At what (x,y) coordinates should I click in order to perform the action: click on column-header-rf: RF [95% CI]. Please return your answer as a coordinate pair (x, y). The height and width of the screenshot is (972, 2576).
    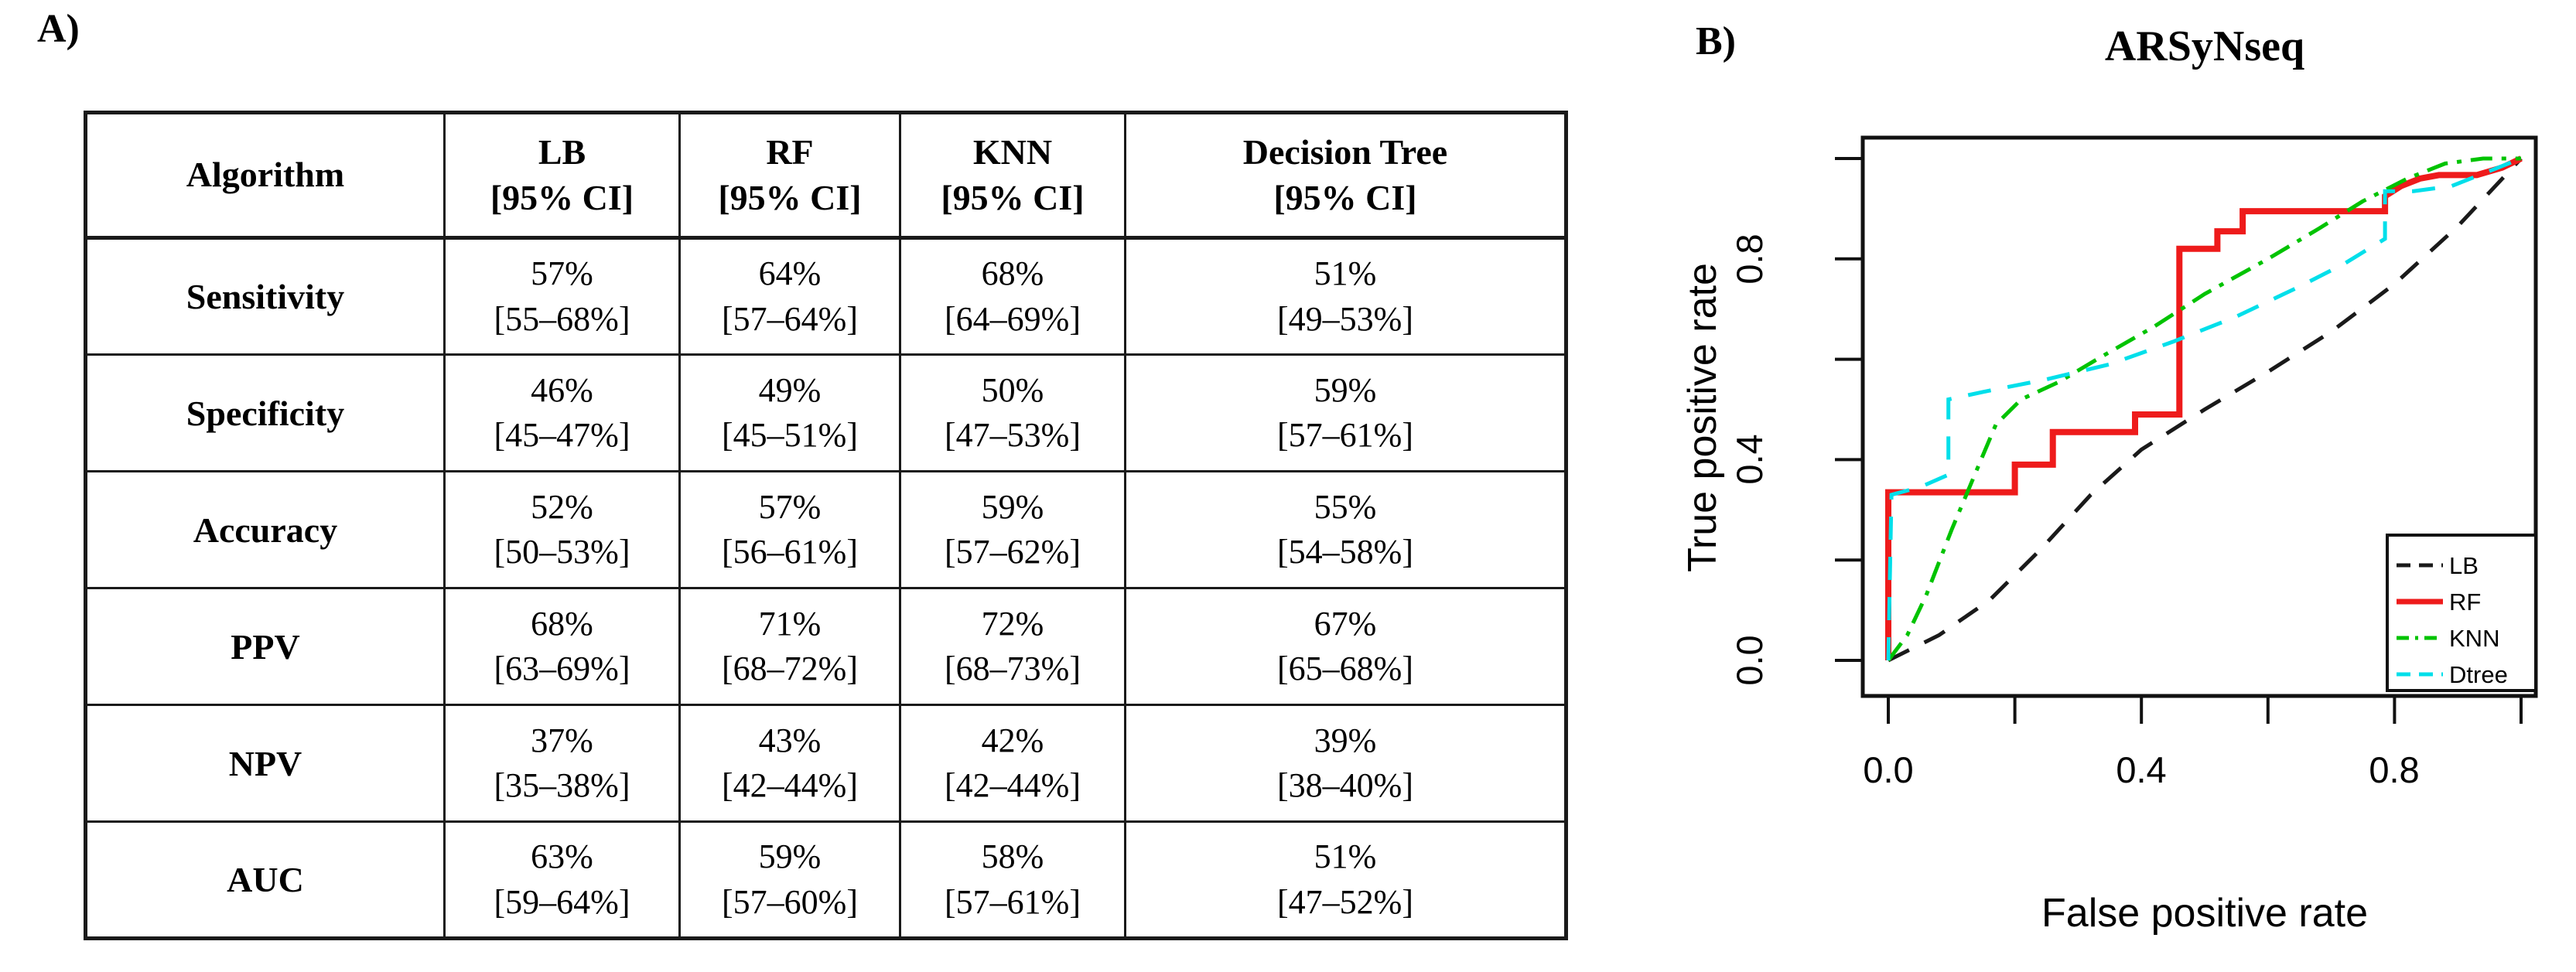
    Looking at the image, I should click on (789, 175).